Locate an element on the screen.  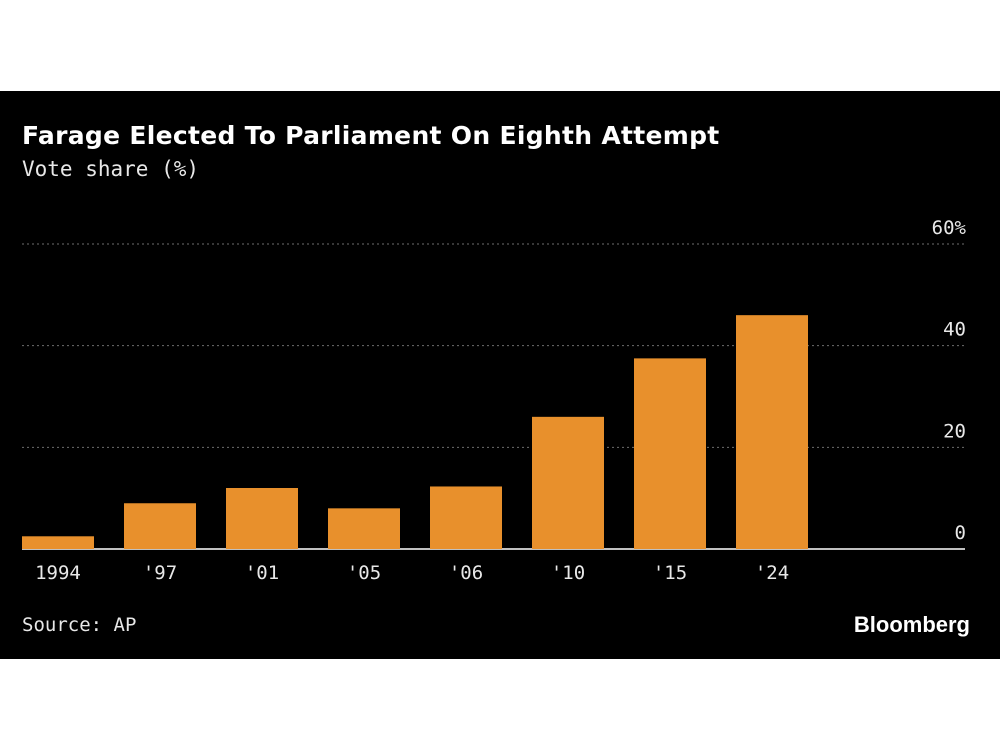
x-tick-label: '10 is located at coordinates (568, 573).